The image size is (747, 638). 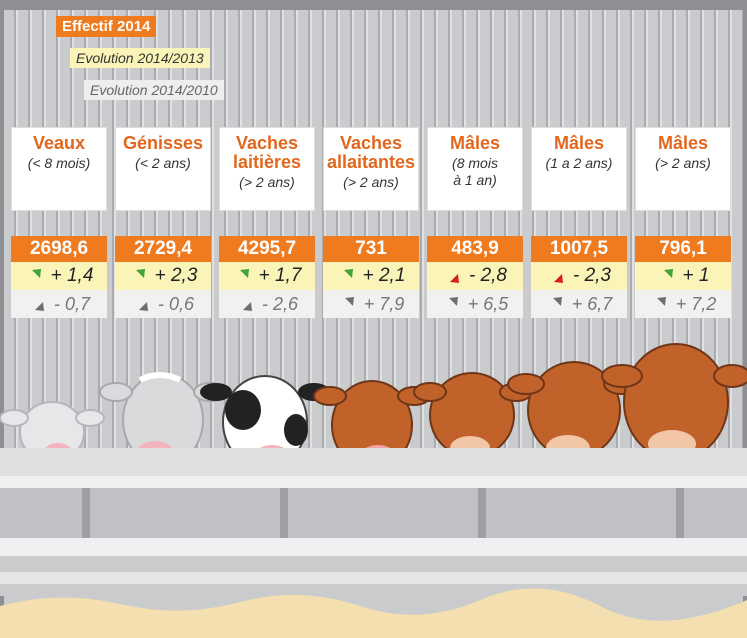 I want to click on category-header: Veaux (< 8 mois), so click(x=59, y=169).